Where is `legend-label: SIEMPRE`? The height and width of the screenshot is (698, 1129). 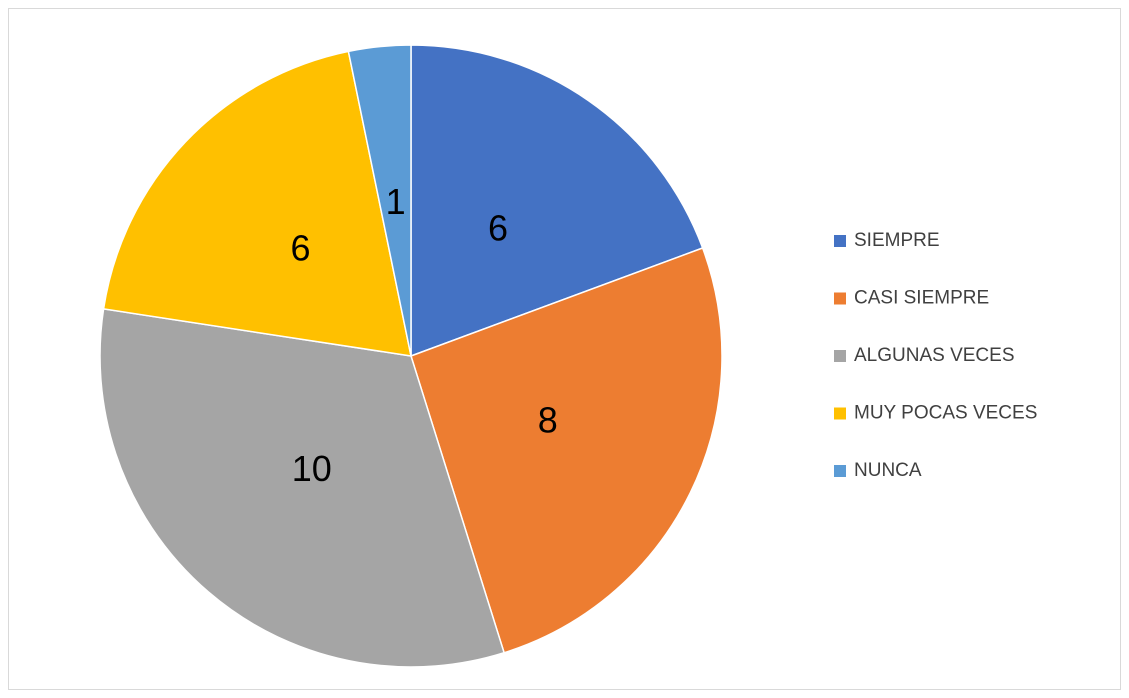 legend-label: SIEMPRE is located at coordinates (897, 240).